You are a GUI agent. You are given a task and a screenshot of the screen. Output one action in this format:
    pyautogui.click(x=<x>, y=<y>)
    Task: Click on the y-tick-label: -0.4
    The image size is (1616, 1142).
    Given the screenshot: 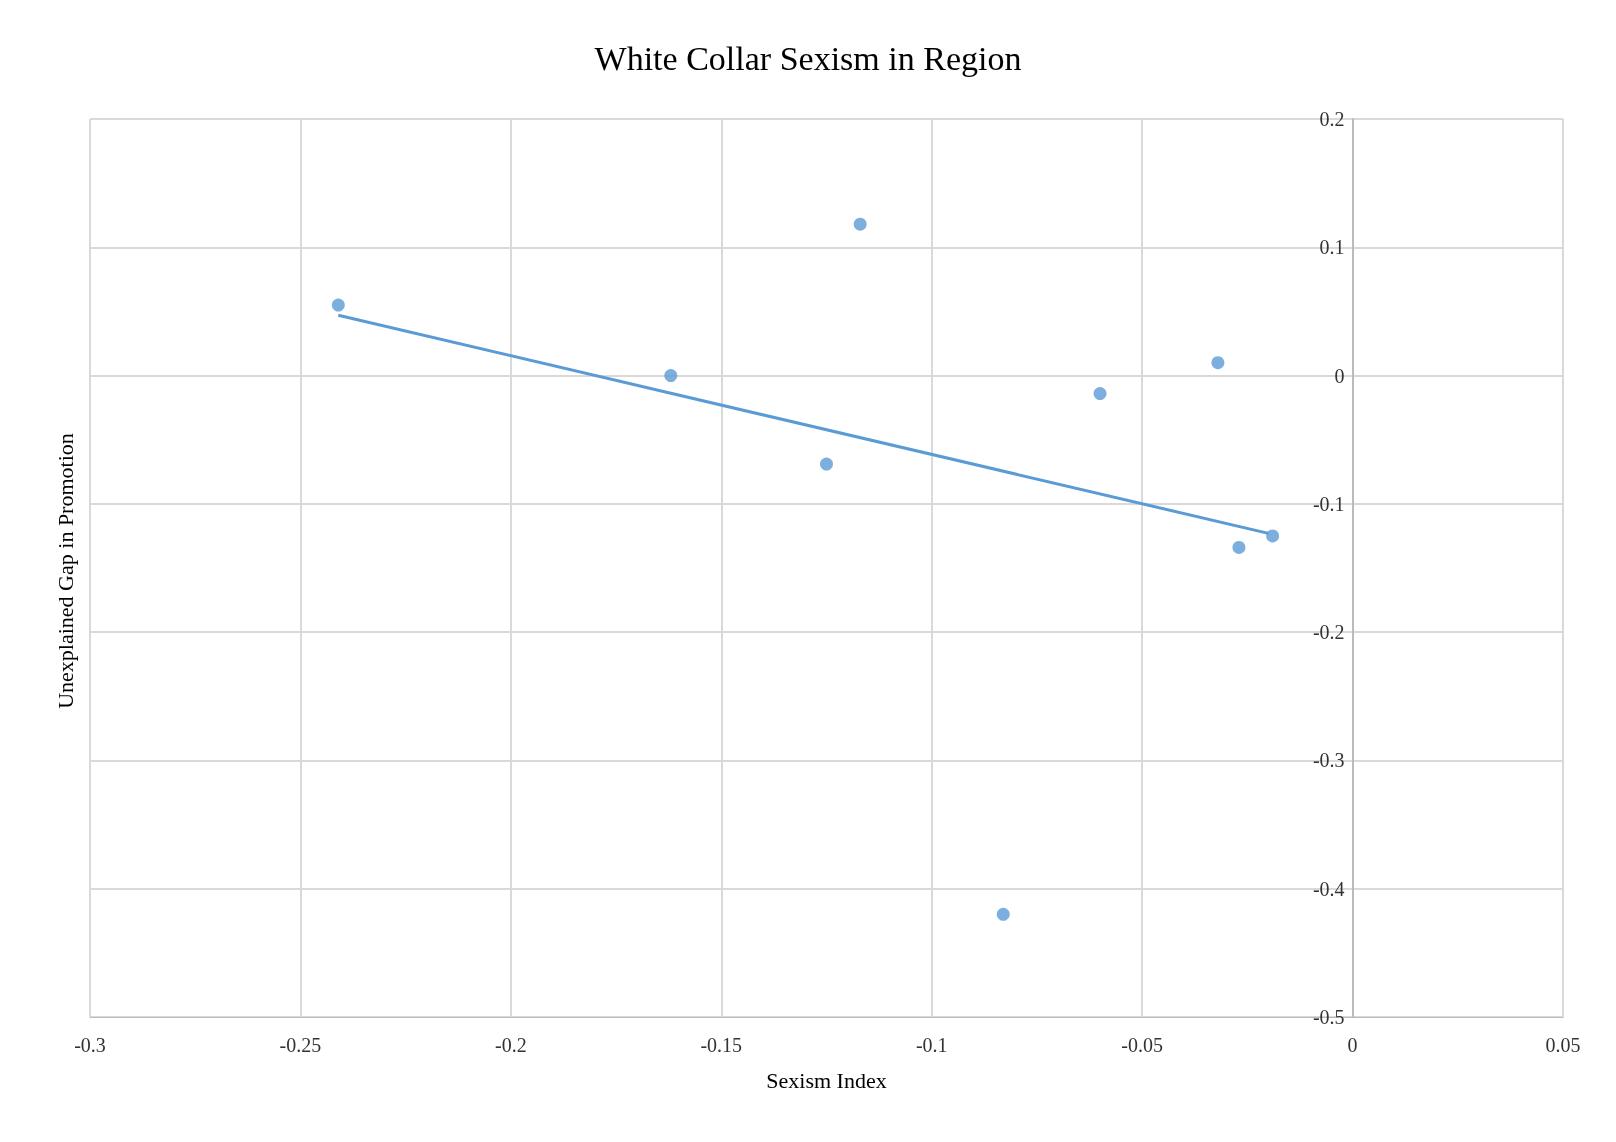 What is the action you would take?
    pyautogui.click(x=1328, y=888)
    